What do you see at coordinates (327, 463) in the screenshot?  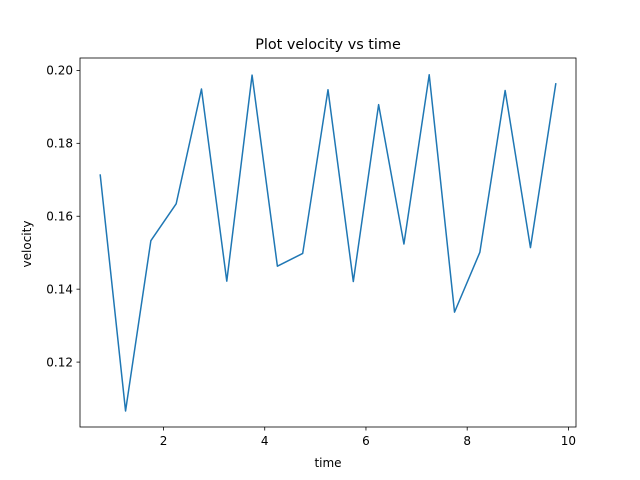 I see `x-axis-label: time` at bounding box center [327, 463].